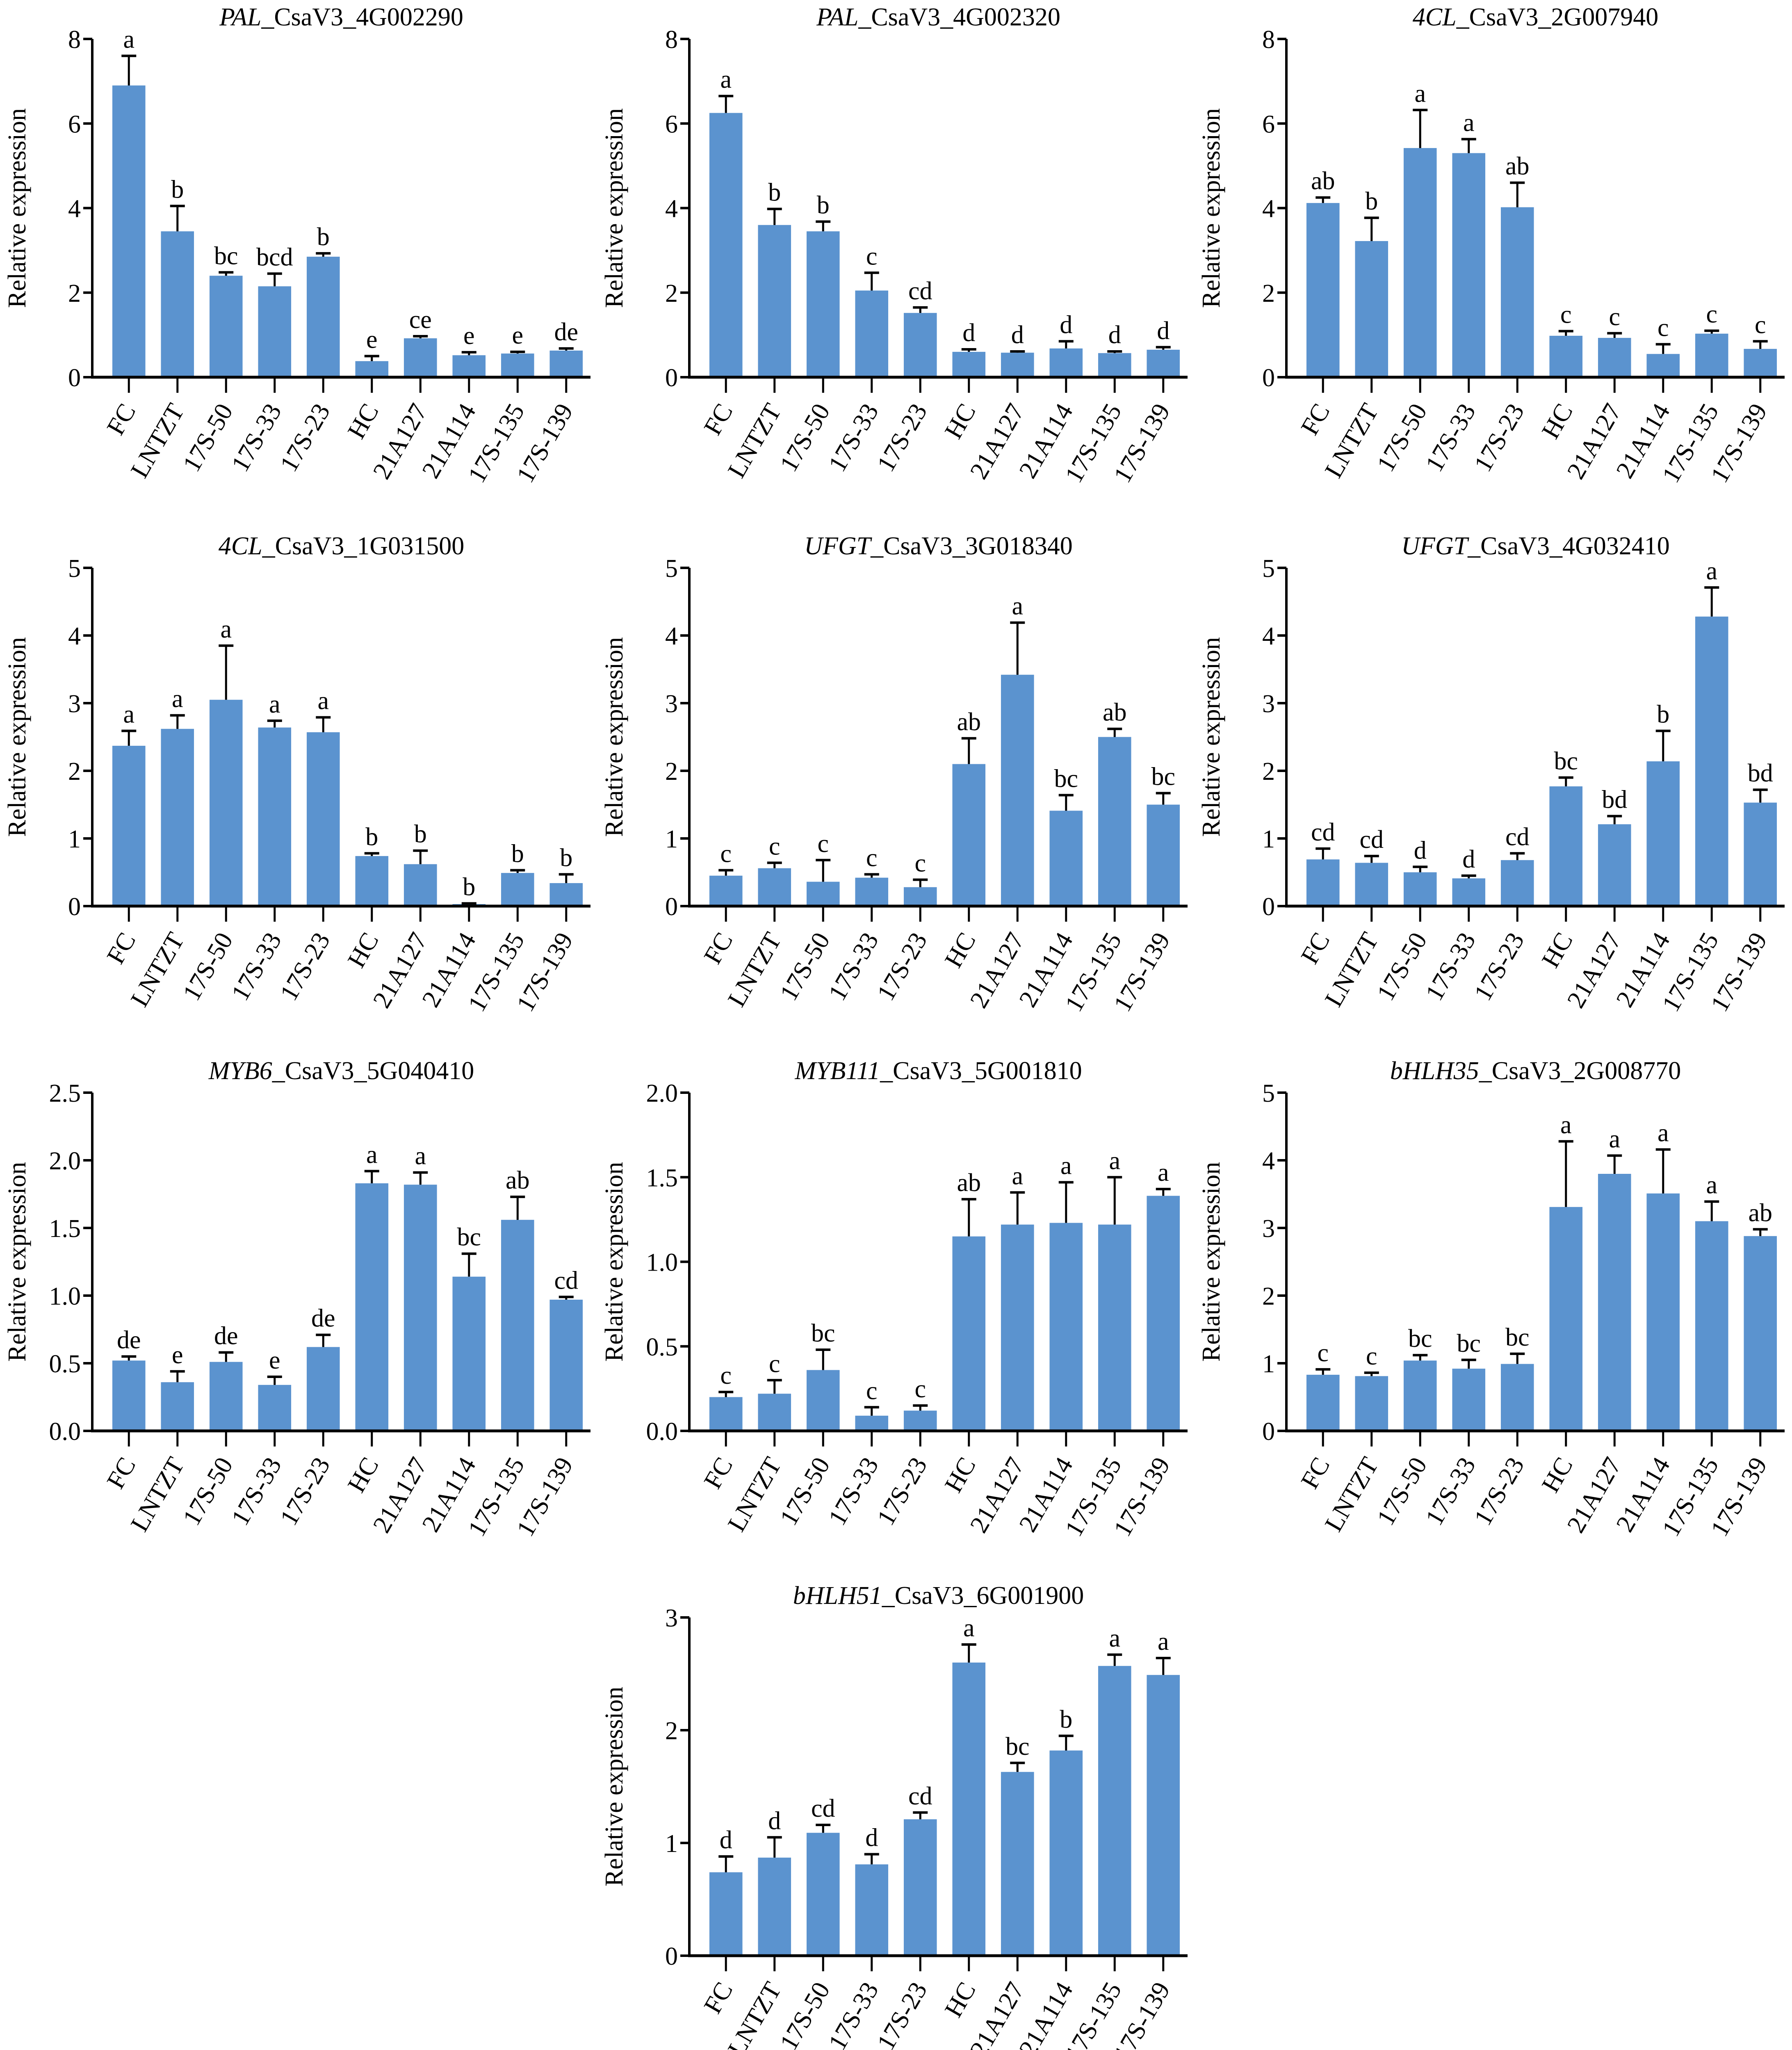  Describe the element at coordinates (959, 17) in the screenshot. I see `chart-title-id: _CsaV3_4G002320` at that location.